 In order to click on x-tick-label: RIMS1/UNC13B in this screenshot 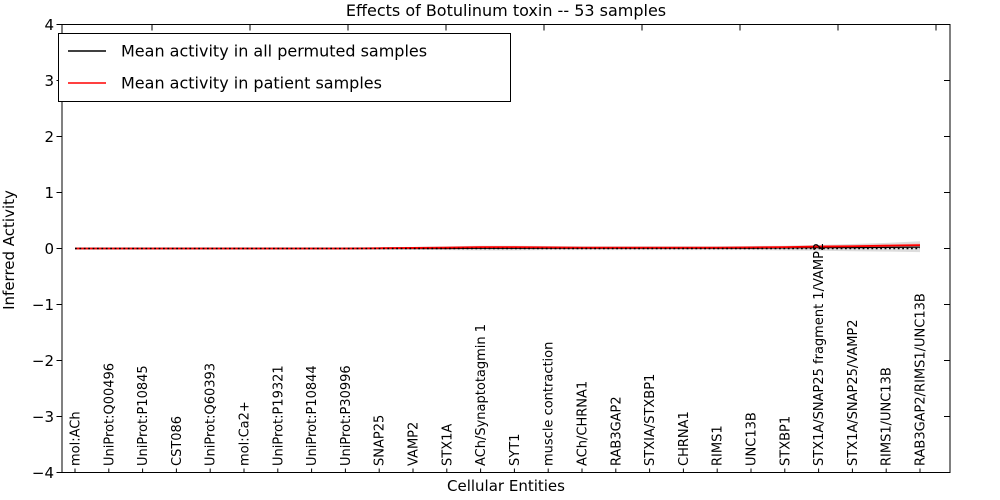, I will do `click(887, 416)`.